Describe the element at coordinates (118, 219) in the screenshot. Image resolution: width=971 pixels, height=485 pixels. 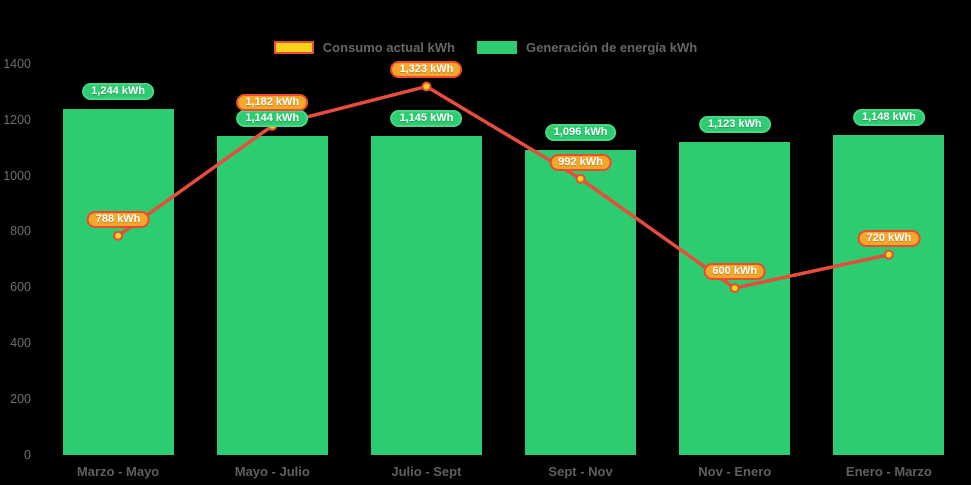
I see `consumption-value-label: 788 kWh` at that location.